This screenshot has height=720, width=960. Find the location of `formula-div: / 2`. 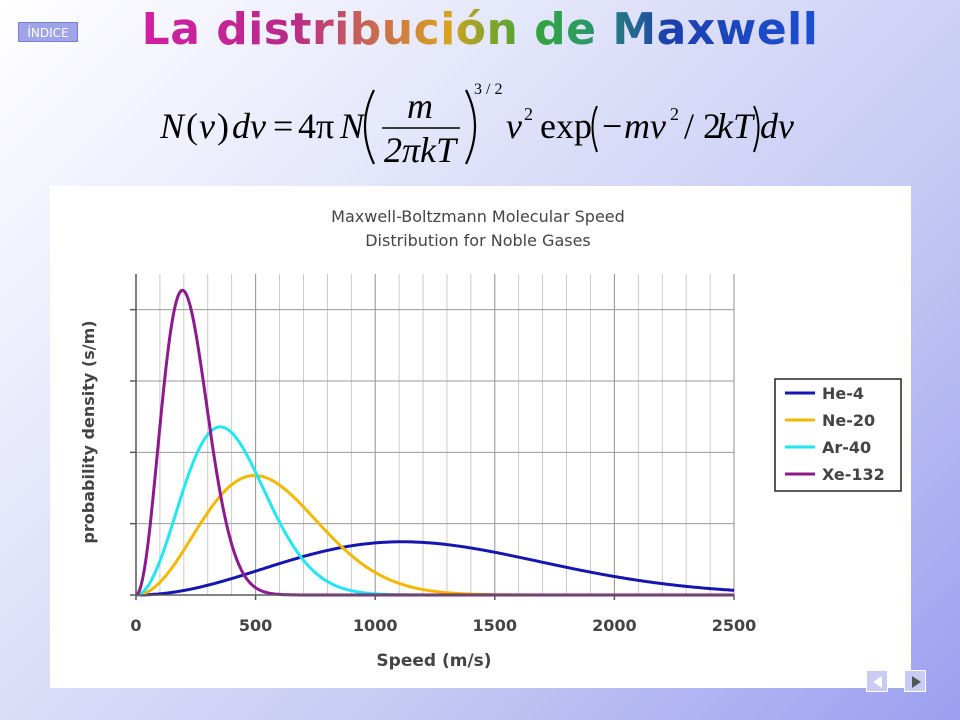

formula-div: / 2 is located at coordinates (702, 126).